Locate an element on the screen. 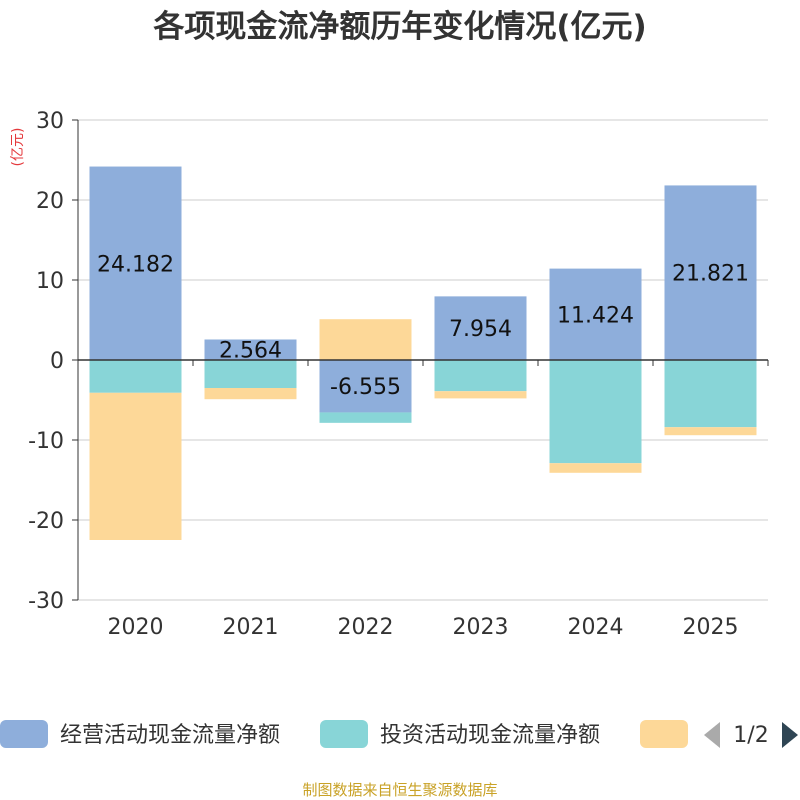 The height and width of the screenshot is (800, 800). legend-item-1: 经营活动现金流量净额 is located at coordinates (140, 734).